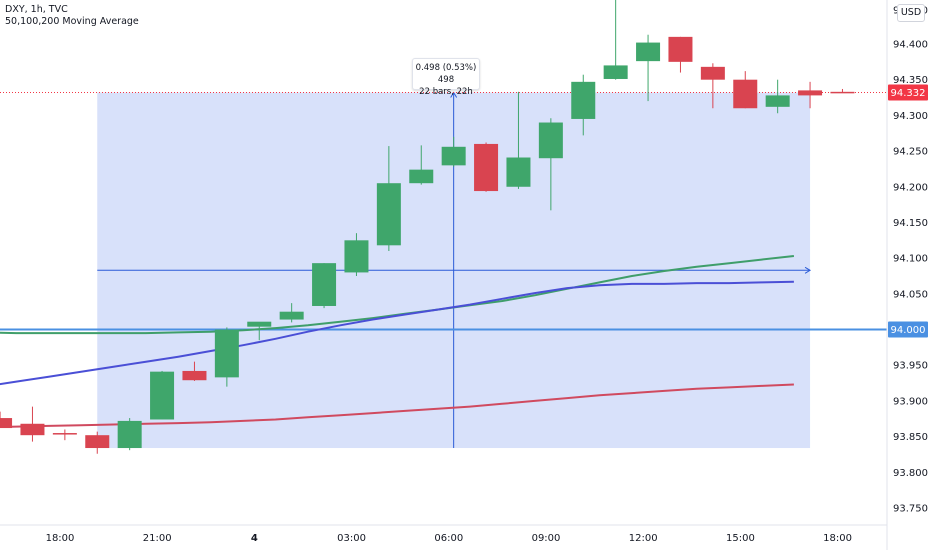 Image resolution: width=932 pixels, height=554 pixels. What do you see at coordinates (911, 13) in the screenshot?
I see `currency-button: USD` at bounding box center [911, 13].